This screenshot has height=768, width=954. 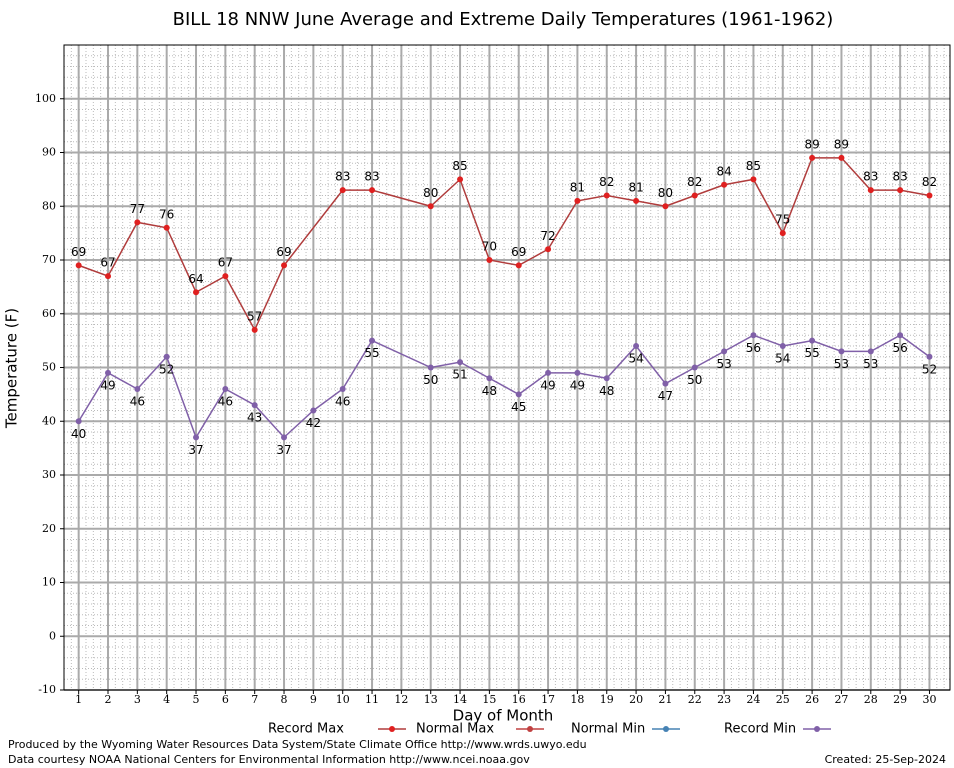 What do you see at coordinates (225, 263) in the screenshot?
I see `data-label: 67` at bounding box center [225, 263].